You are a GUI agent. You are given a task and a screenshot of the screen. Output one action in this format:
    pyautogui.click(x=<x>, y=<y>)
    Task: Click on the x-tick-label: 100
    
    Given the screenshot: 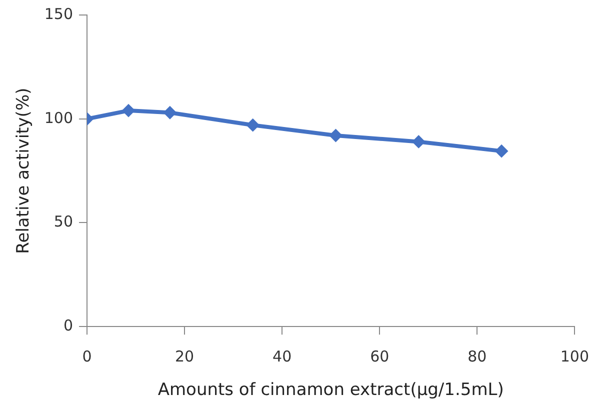 What is the action you would take?
    pyautogui.click(x=575, y=356)
    